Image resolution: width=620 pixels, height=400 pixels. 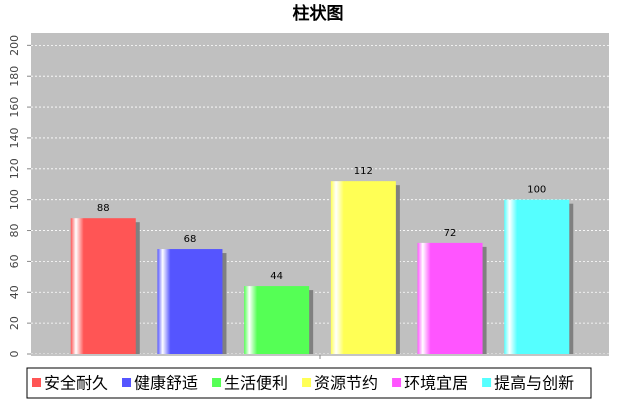 What do you see at coordinates (14, 168) in the screenshot?
I see `y-tick-label: 120` at bounding box center [14, 168].